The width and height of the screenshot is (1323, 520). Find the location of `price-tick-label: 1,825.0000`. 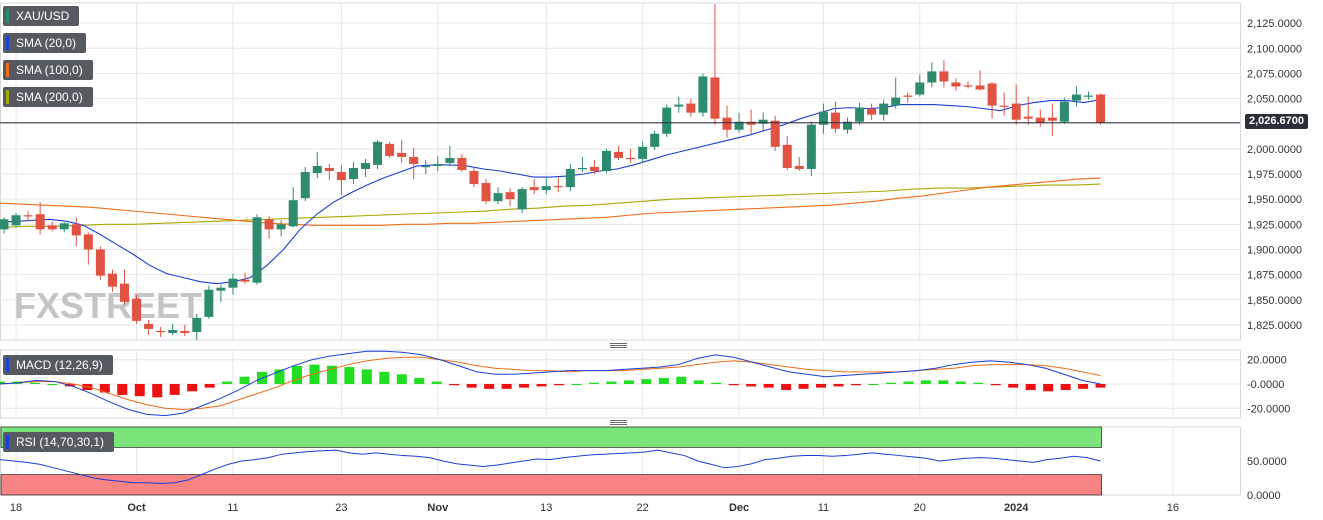

price-tick-label: 1,825.0000 is located at coordinates (1274, 326).